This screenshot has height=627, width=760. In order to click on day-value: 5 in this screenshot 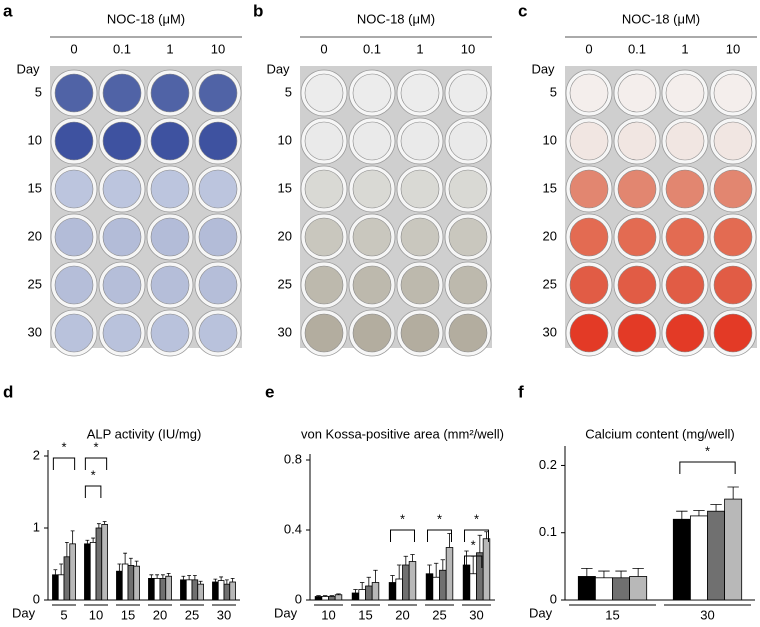, I will do `click(553, 91)`.